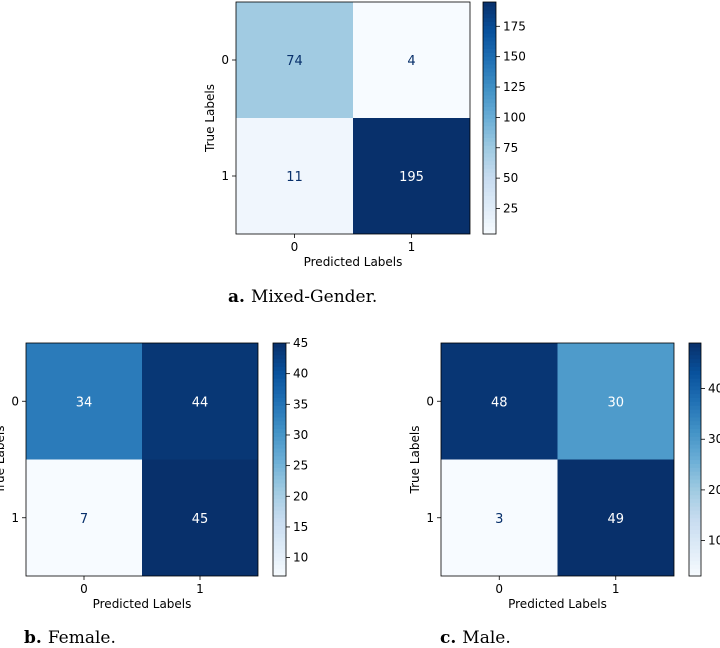  I want to click on cell-value-label: 49, so click(615, 519).